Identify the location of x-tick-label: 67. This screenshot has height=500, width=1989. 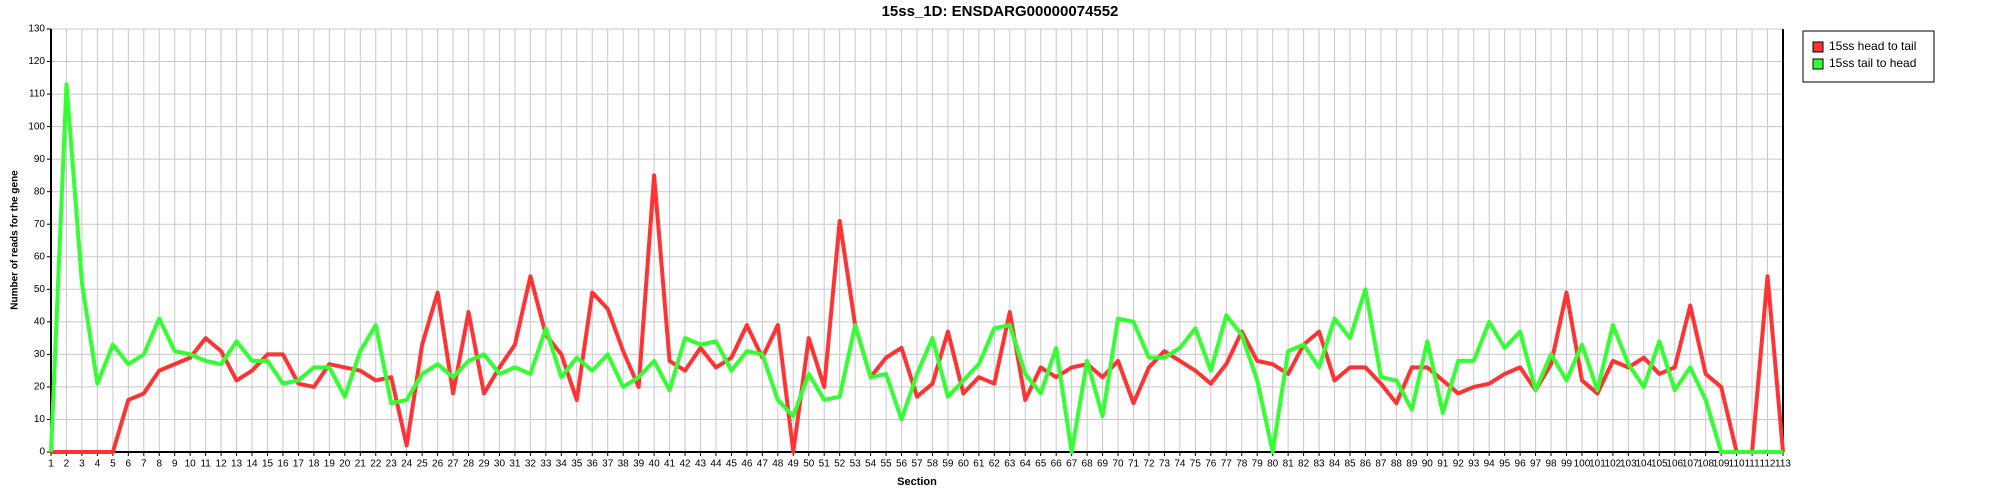
(1072, 464).